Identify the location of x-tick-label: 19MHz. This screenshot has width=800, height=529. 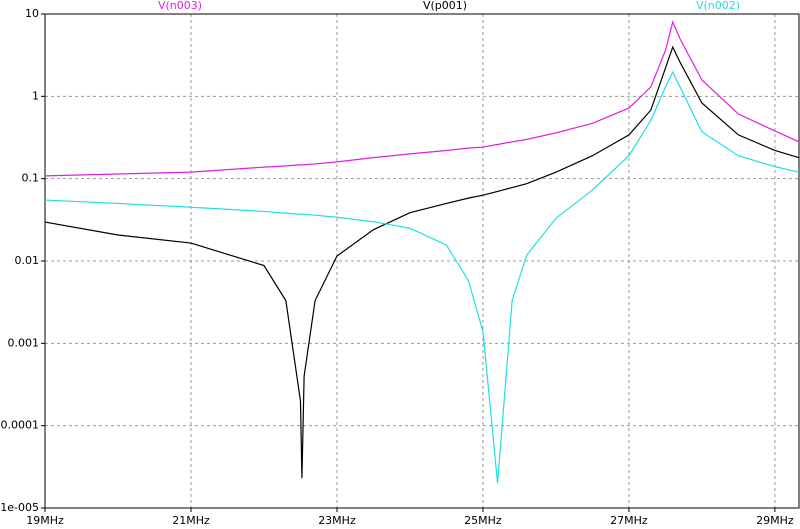
(45, 520).